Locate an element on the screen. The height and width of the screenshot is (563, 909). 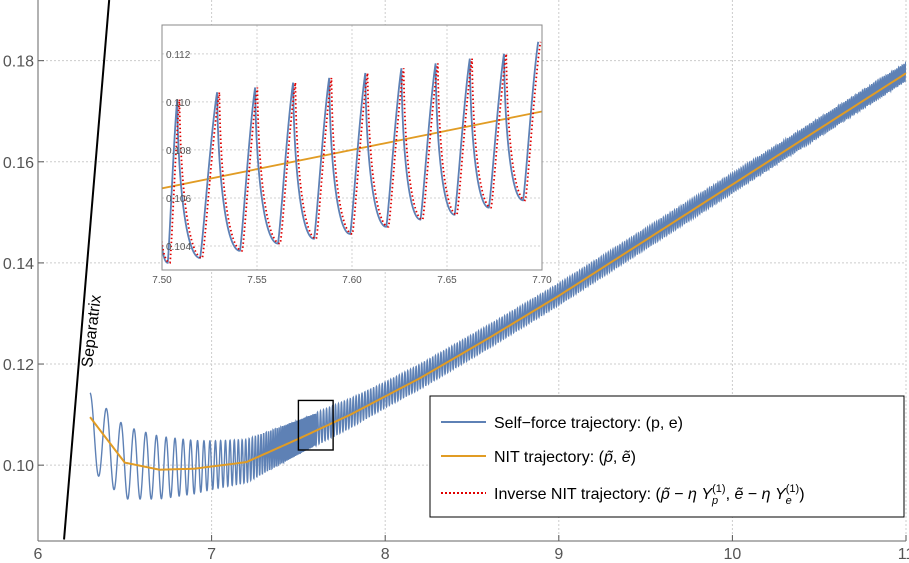
inset-y-tick-label: 0.108 is located at coordinates (178, 151).